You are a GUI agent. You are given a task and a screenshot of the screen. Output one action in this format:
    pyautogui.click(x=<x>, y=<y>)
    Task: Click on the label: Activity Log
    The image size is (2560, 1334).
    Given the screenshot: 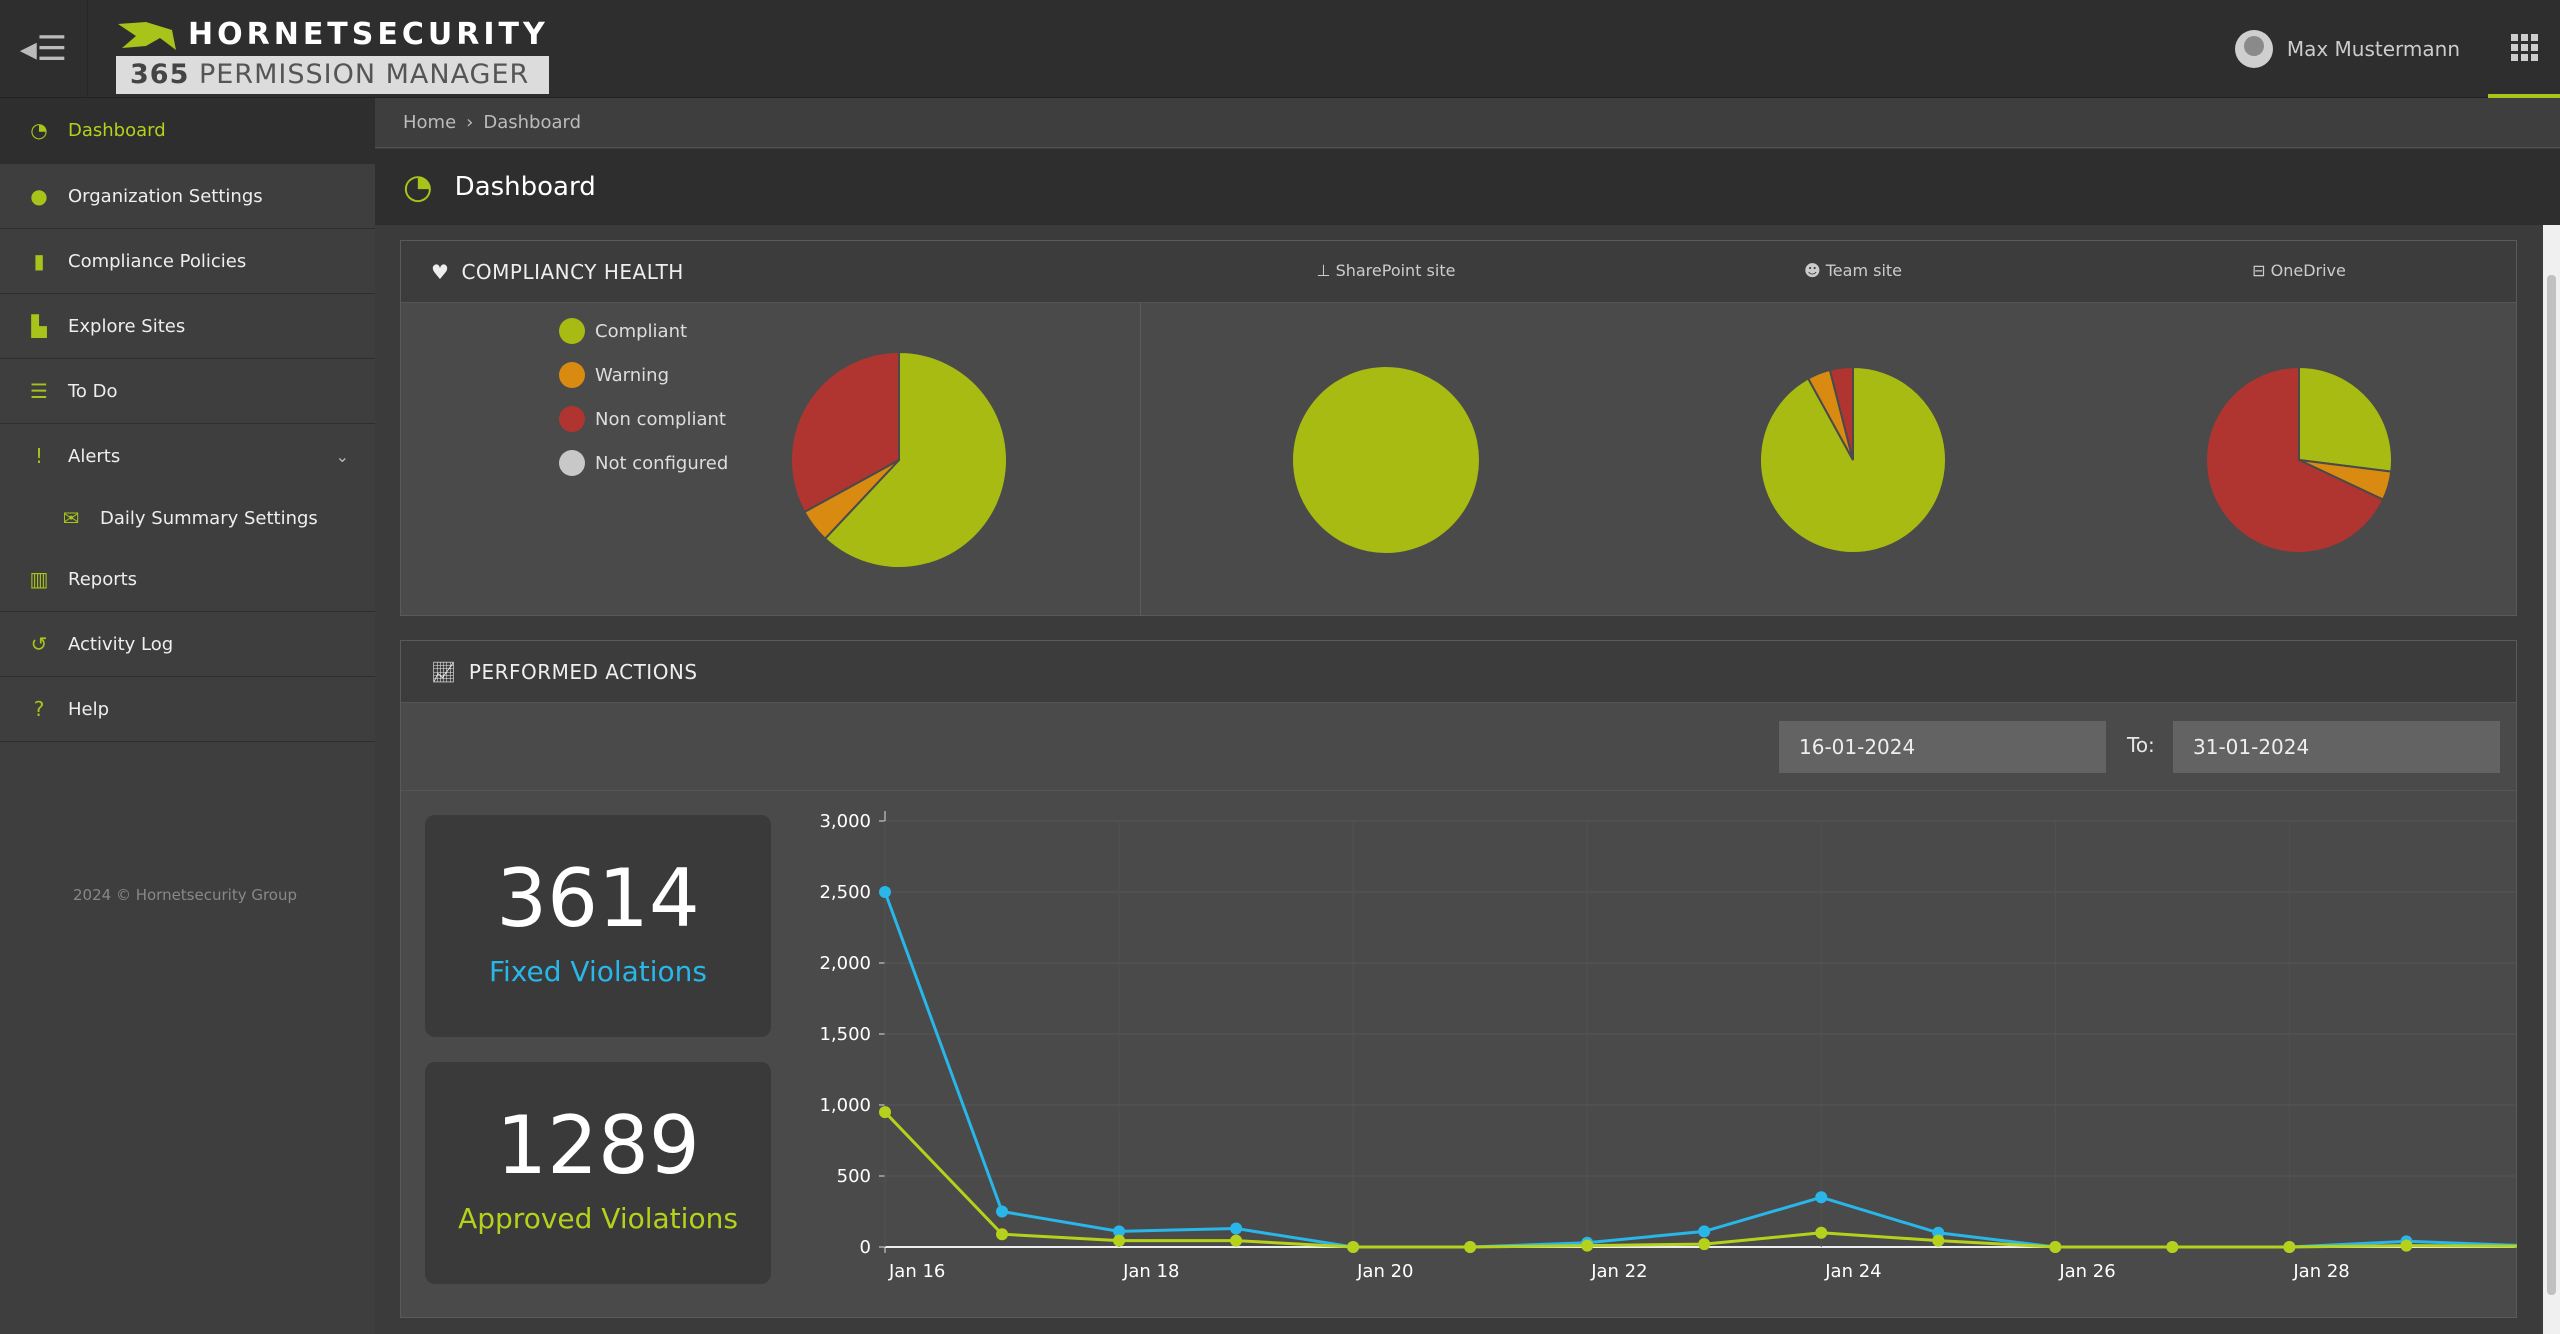 What is the action you would take?
    pyautogui.click(x=121, y=644)
    